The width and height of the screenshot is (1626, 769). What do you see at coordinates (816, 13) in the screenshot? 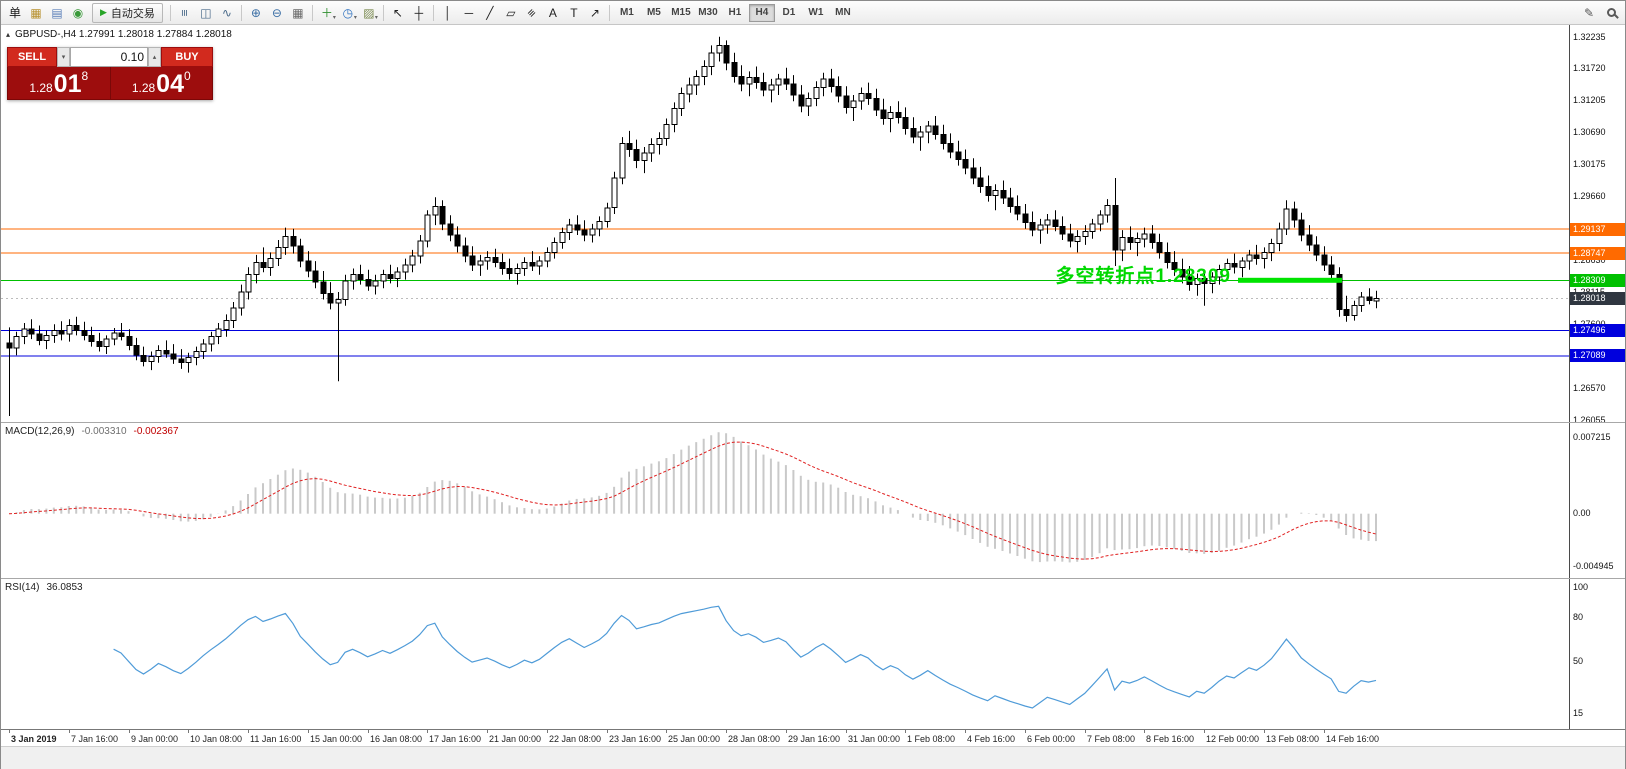
I see `timeframe-w1-button: W1` at bounding box center [816, 13].